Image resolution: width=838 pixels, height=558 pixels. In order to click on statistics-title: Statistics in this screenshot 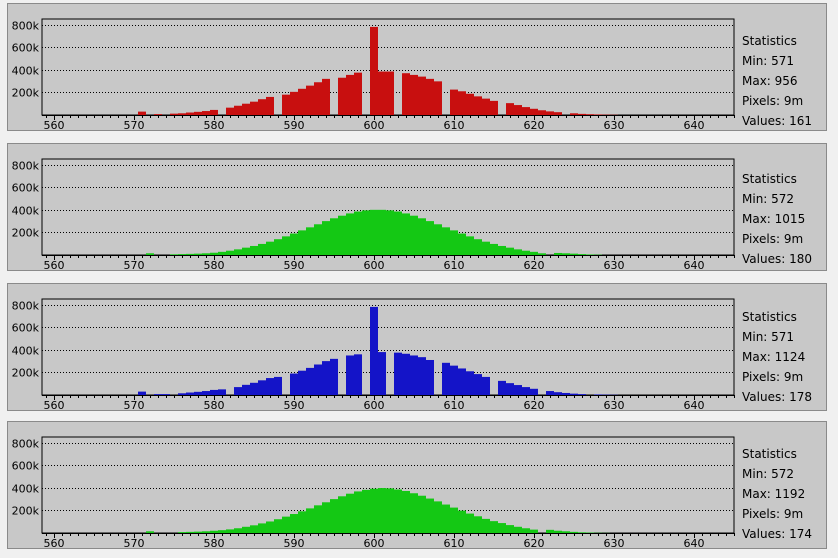, I will do `click(769, 454)`.